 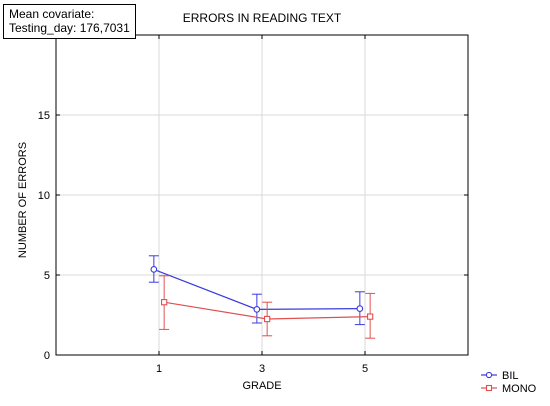 I want to click on x-axis-label: GRADE, so click(x=261, y=386).